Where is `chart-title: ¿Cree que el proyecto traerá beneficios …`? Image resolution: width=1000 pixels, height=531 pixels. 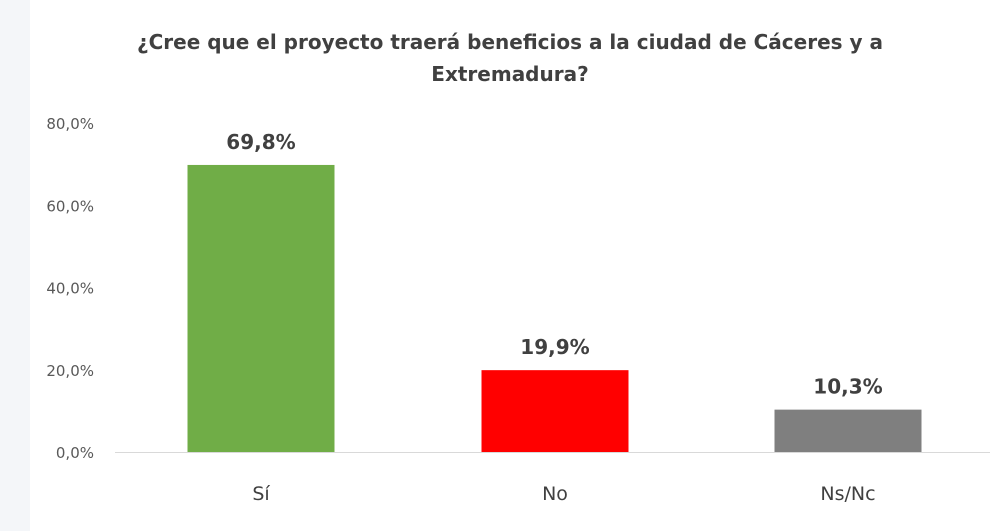
chart-title: ¿Cree que el proyecto traerá beneficios … is located at coordinates (509, 58).